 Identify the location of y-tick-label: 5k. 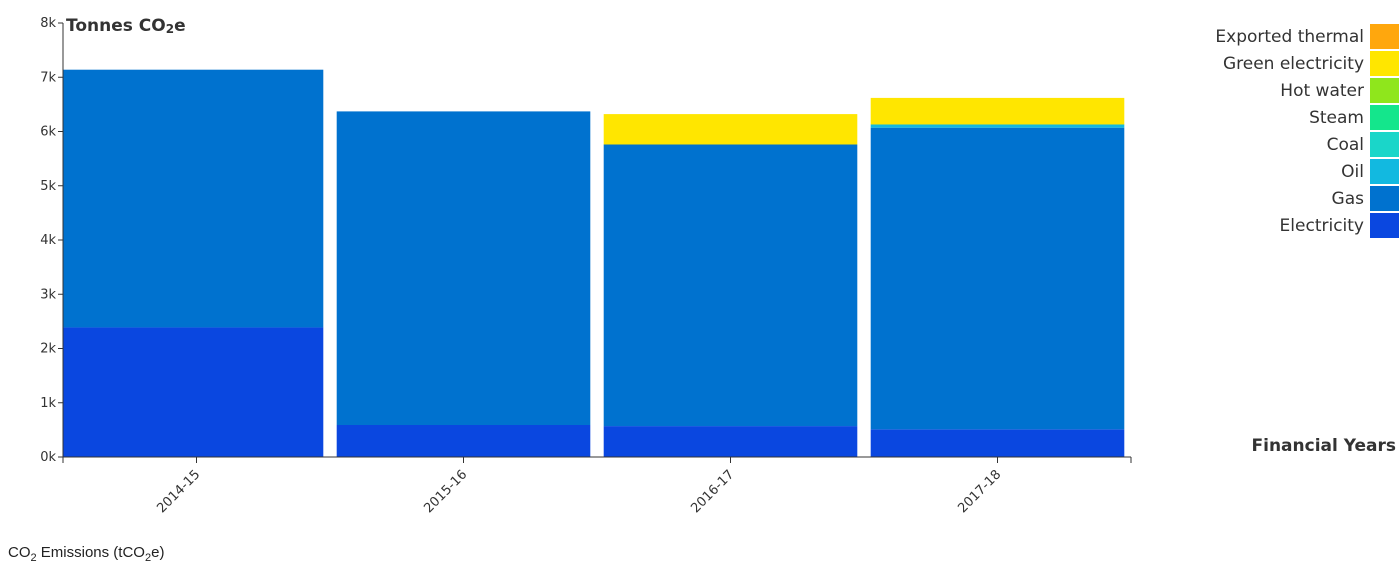
(48, 186).